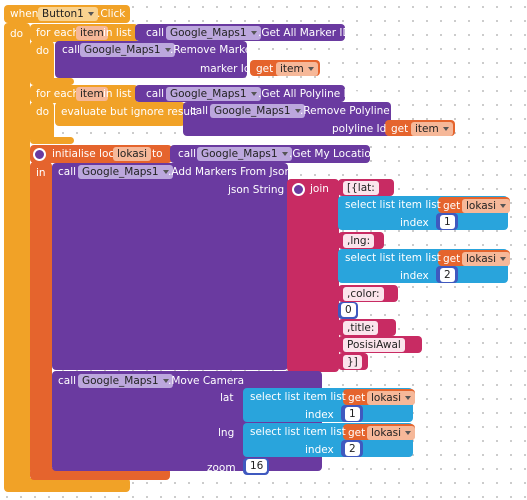 The width and height of the screenshot is (527, 500). What do you see at coordinates (230, 172) in the screenshot?
I see `label: .Add Markers From Json` at bounding box center [230, 172].